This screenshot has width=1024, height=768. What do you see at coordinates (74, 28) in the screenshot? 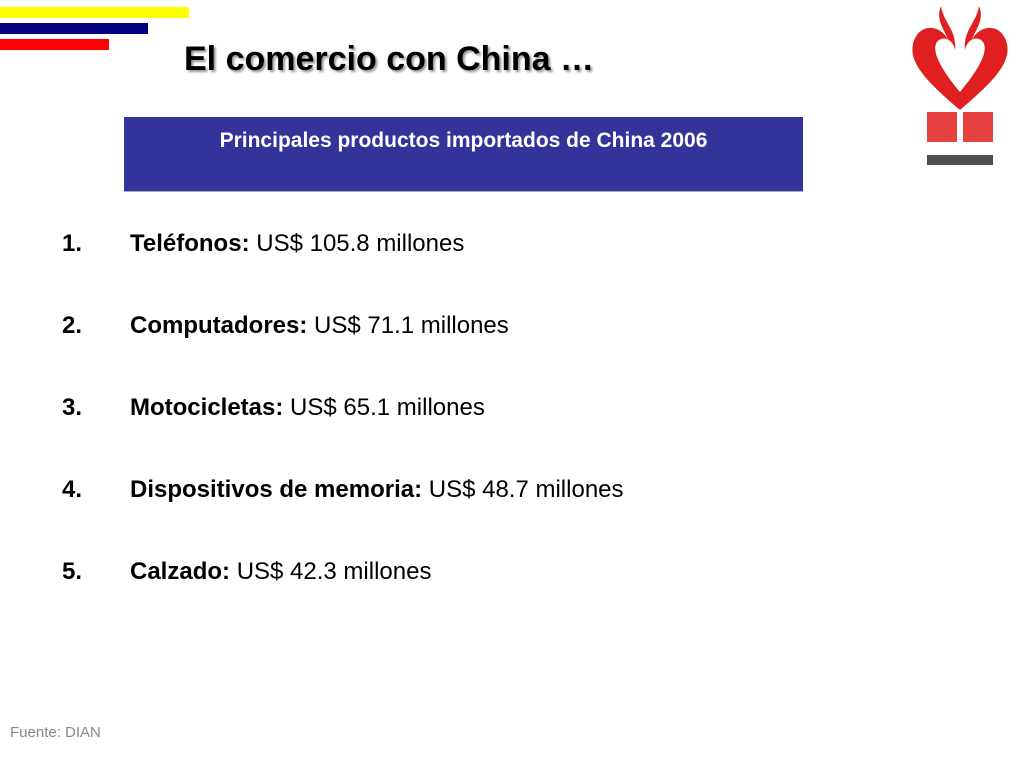
I see `blue-stripe` at bounding box center [74, 28].